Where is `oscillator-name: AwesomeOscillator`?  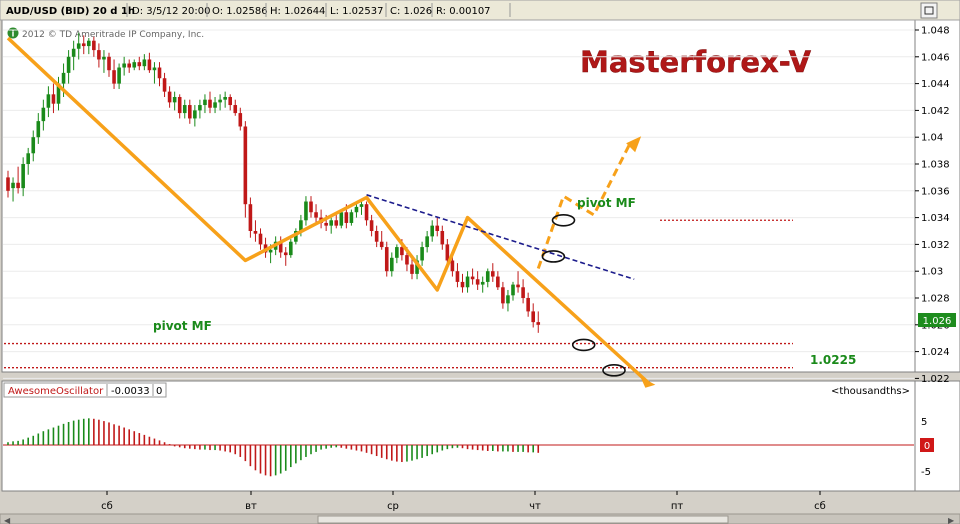 oscillator-name: AwesomeOscillator is located at coordinates (56, 391).